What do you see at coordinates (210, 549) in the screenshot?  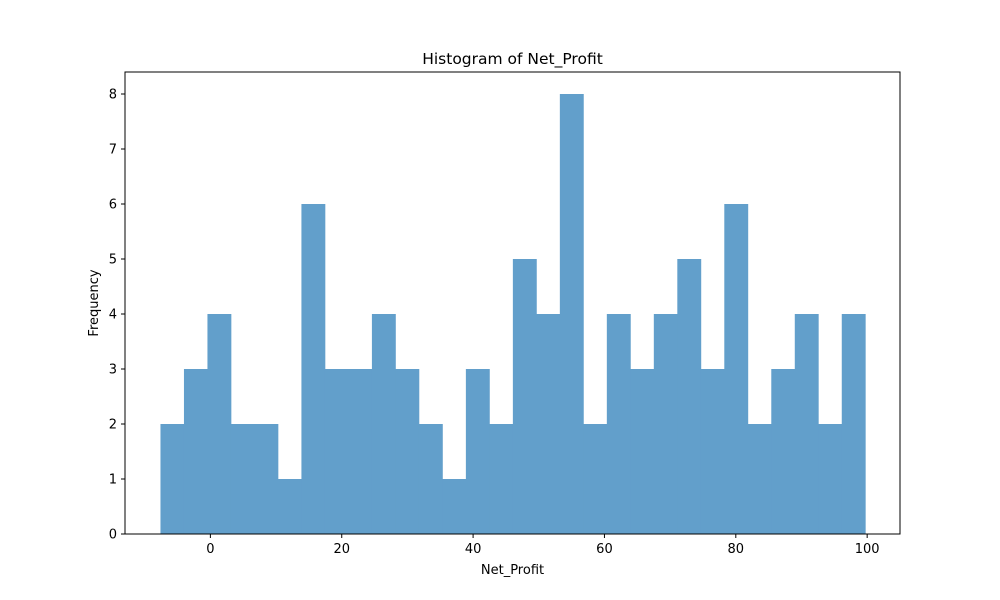 I see `x-tick-label: 0` at bounding box center [210, 549].